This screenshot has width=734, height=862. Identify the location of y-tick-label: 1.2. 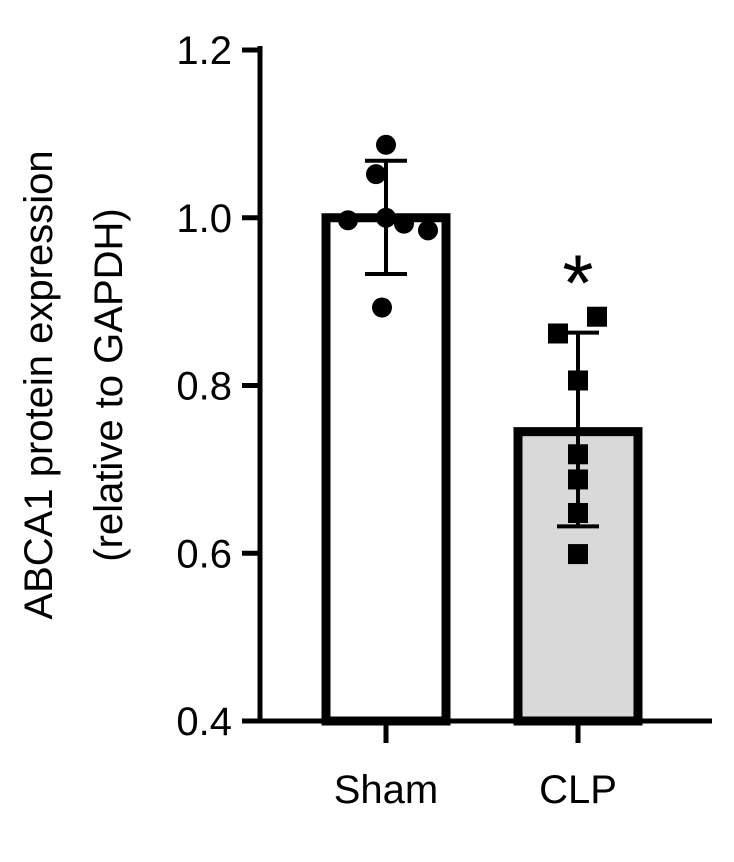
(204, 51).